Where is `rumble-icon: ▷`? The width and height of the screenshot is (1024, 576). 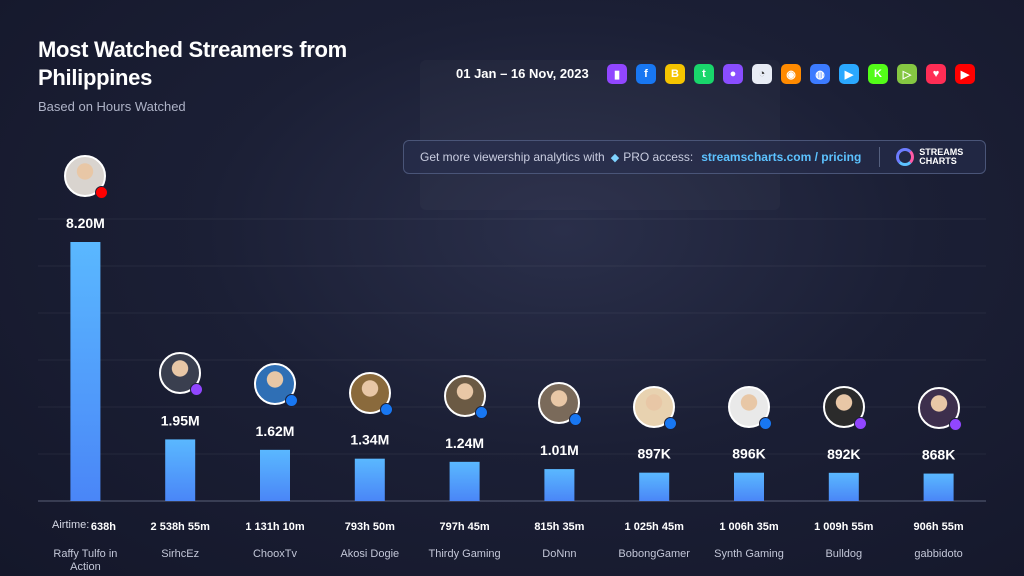
rumble-icon: ▷ is located at coordinates (907, 74).